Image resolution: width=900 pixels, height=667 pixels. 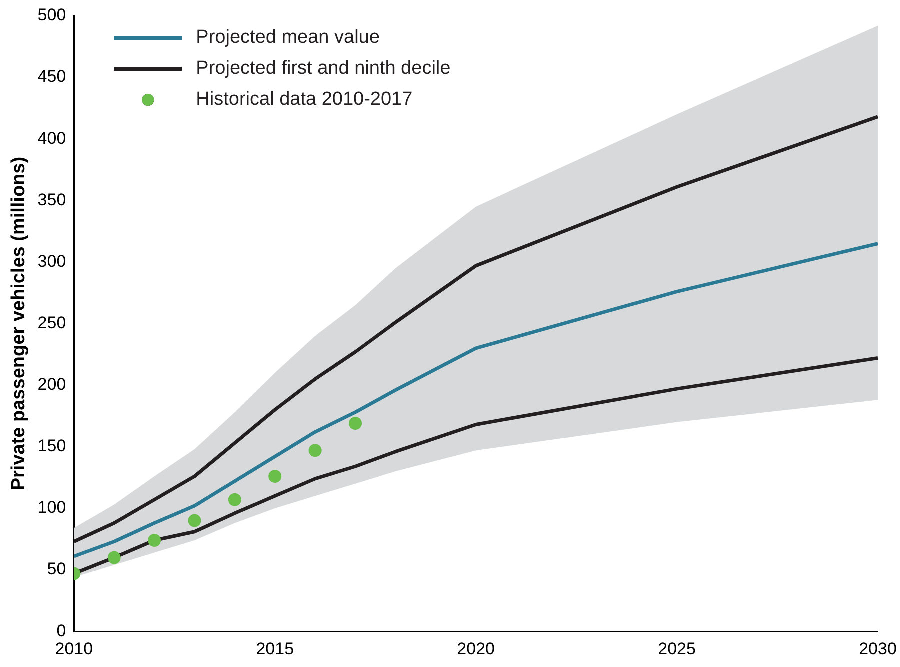 I want to click on y-tick-label: 400, so click(x=52, y=138).